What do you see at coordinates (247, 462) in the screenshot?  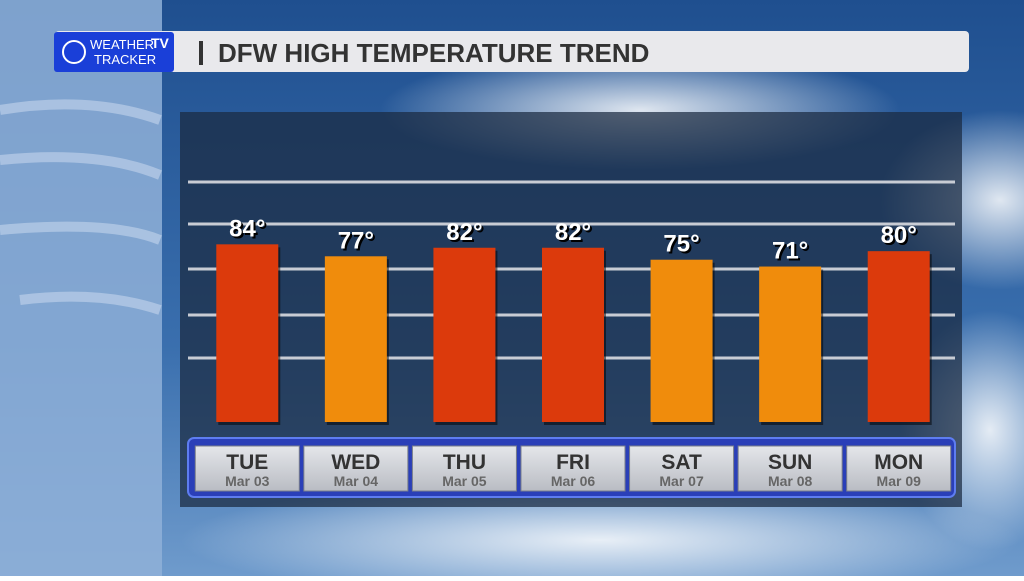 I see `x-tick-label: TUE` at bounding box center [247, 462].